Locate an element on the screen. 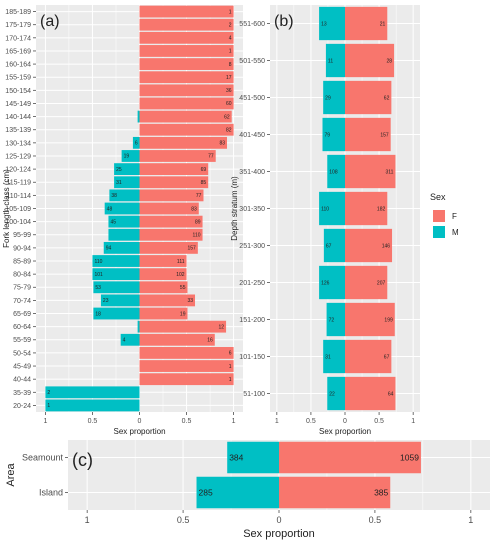  data-label-m: 110 is located at coordinates (98, 262).